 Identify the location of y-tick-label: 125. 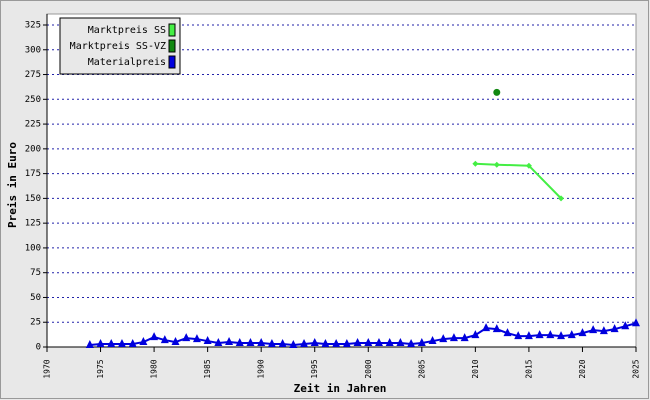
(33, 224).